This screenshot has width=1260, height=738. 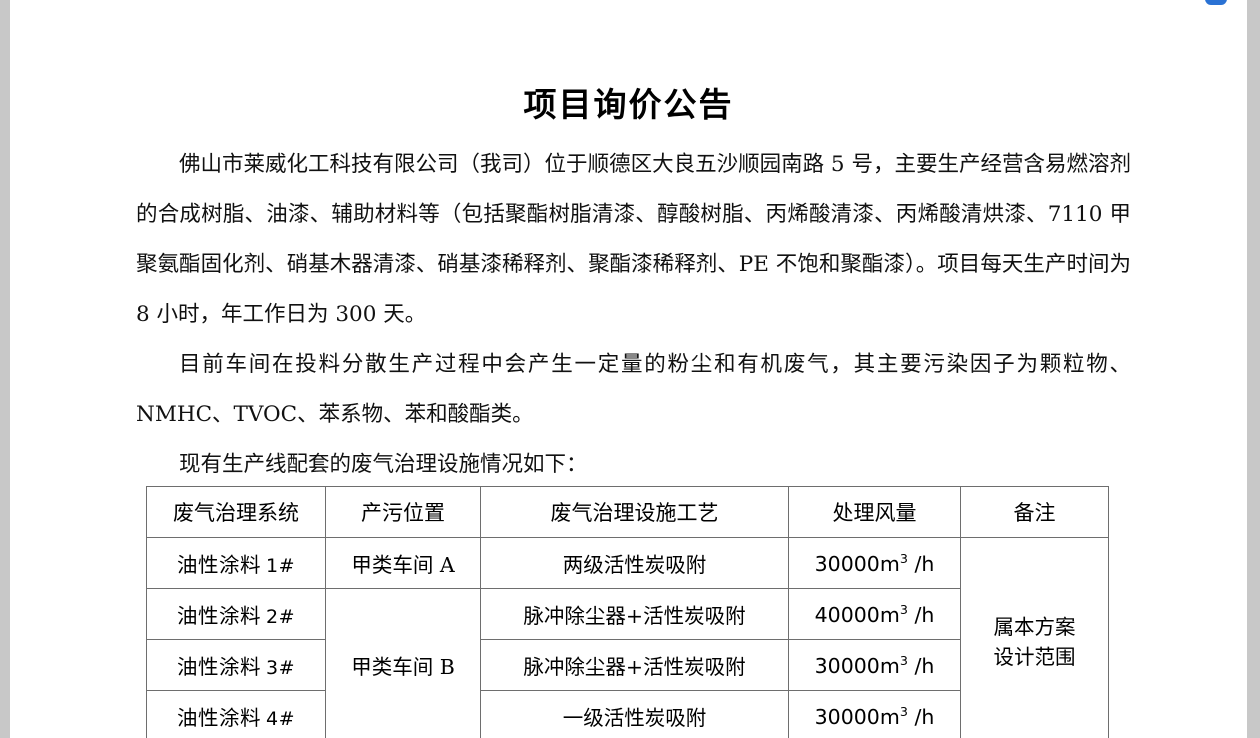 I want to click on table-row: 油性涂料 3# 脉冲除尘器+活性炭吸附 30000m3 /h, so click(x=627, y=665).